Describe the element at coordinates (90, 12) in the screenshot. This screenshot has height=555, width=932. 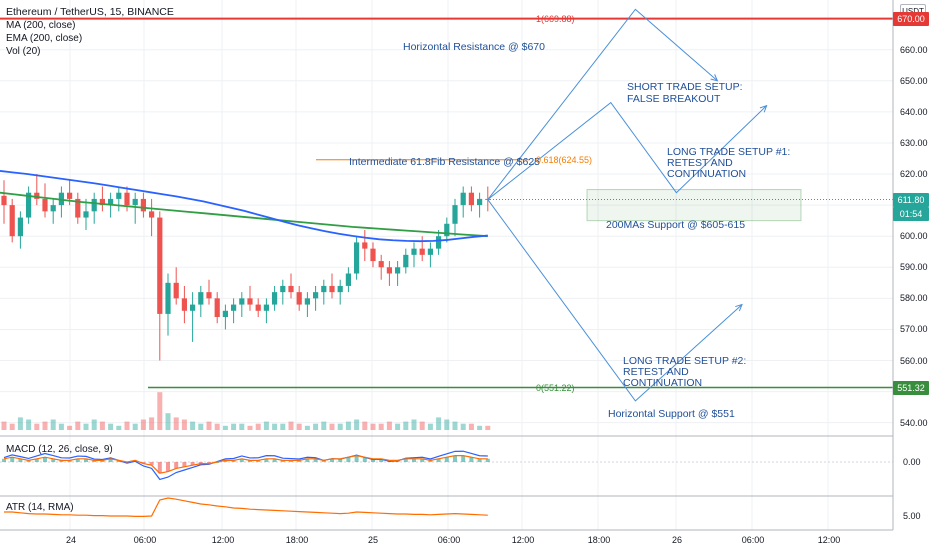
I see `symbol-title: Ethereum / TetherUS, 15, BINANCE` at that location.